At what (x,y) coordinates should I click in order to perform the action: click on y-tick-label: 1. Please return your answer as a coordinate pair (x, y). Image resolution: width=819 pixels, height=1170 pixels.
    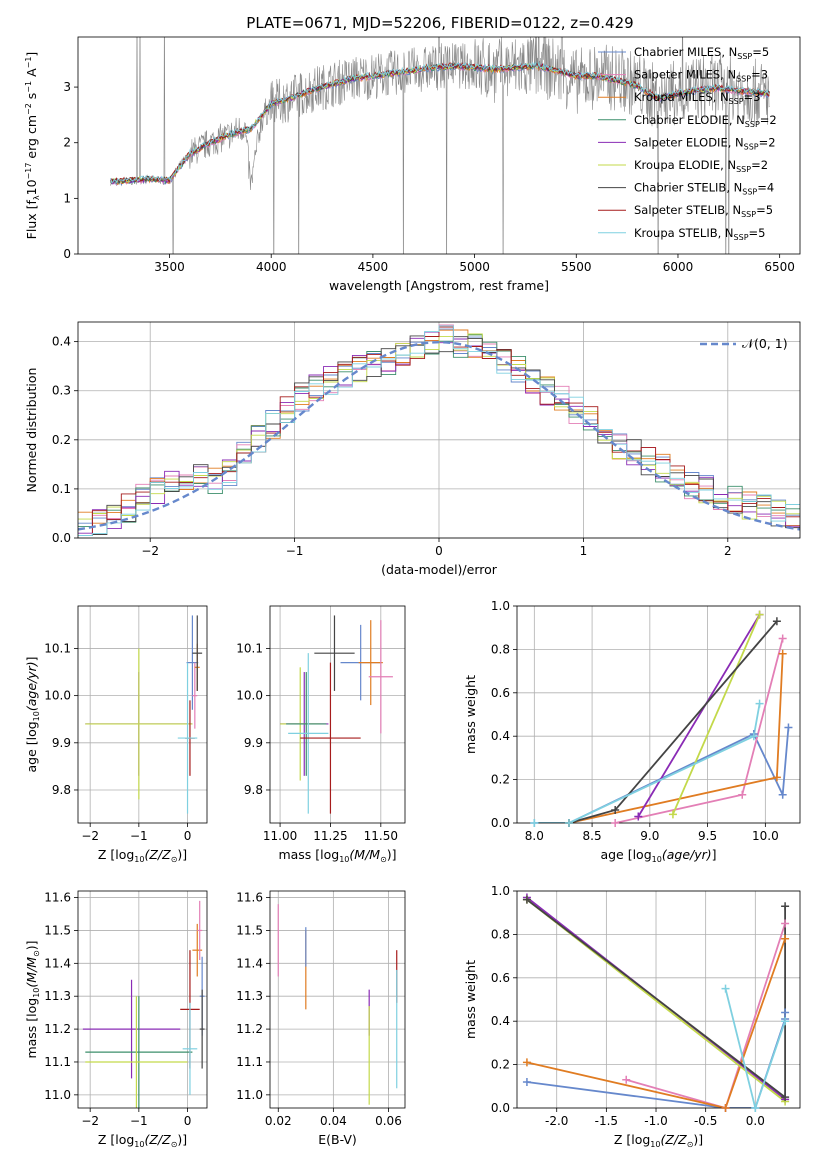
    Looking at the image, I should click on (67, 198).